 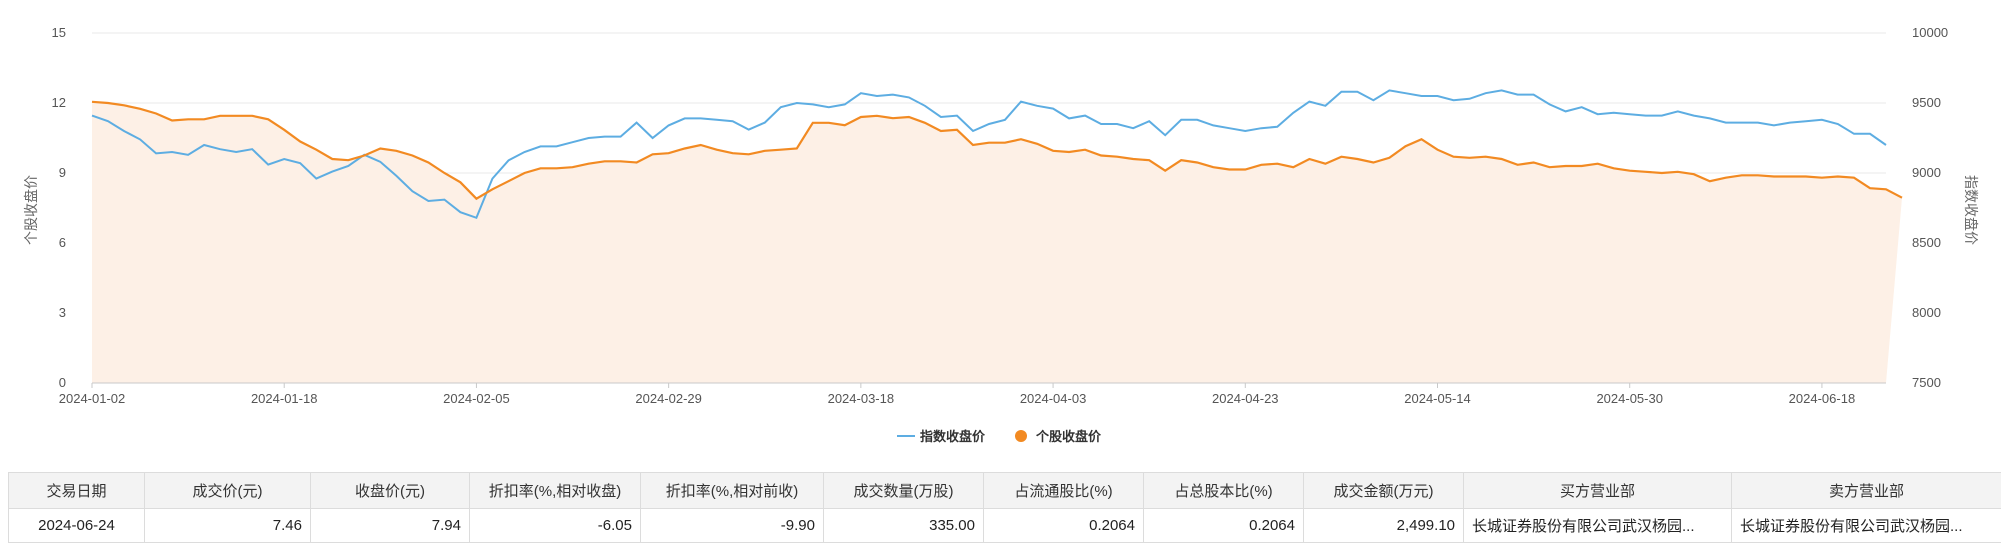 I want to click on x-tick-label: 2024-02-05, so click(x=476, y=398).